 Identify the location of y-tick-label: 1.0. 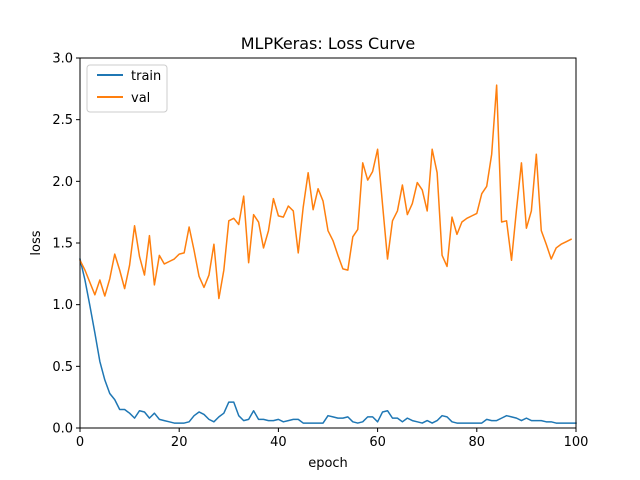
(62, 305).